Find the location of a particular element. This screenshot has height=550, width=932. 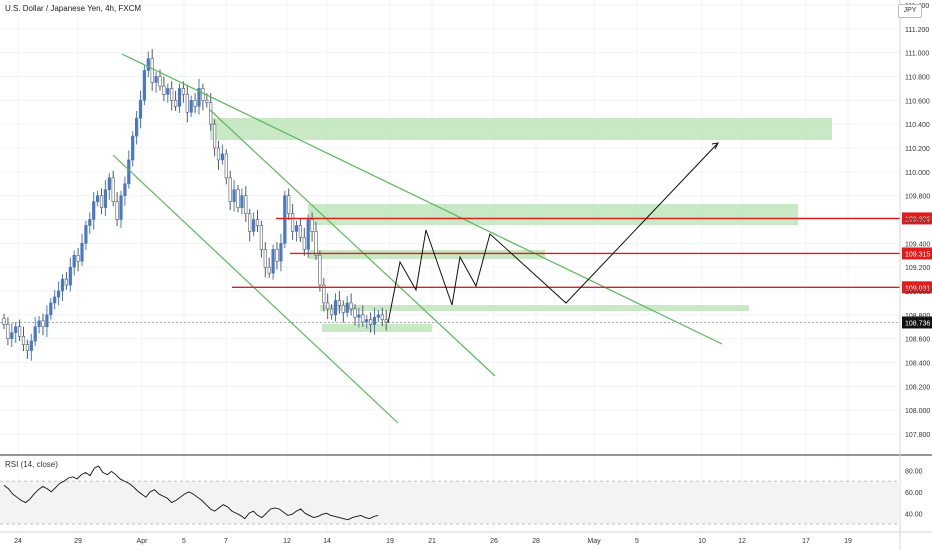

current-price-tag is located at coordinates (917, 322).